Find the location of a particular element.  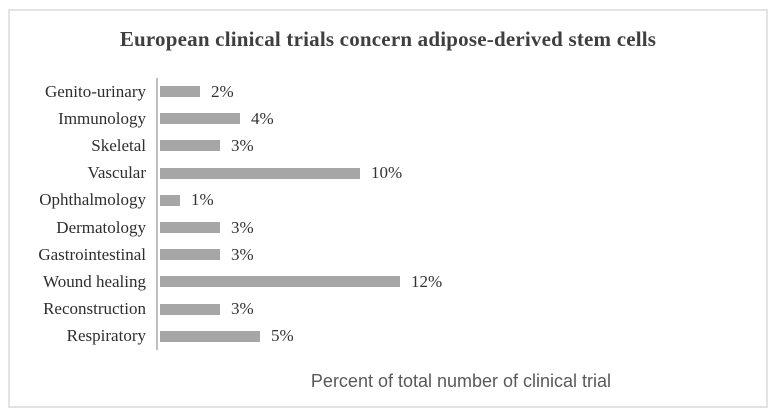

bar-cell: 4% is located at coordinates (456, 119).